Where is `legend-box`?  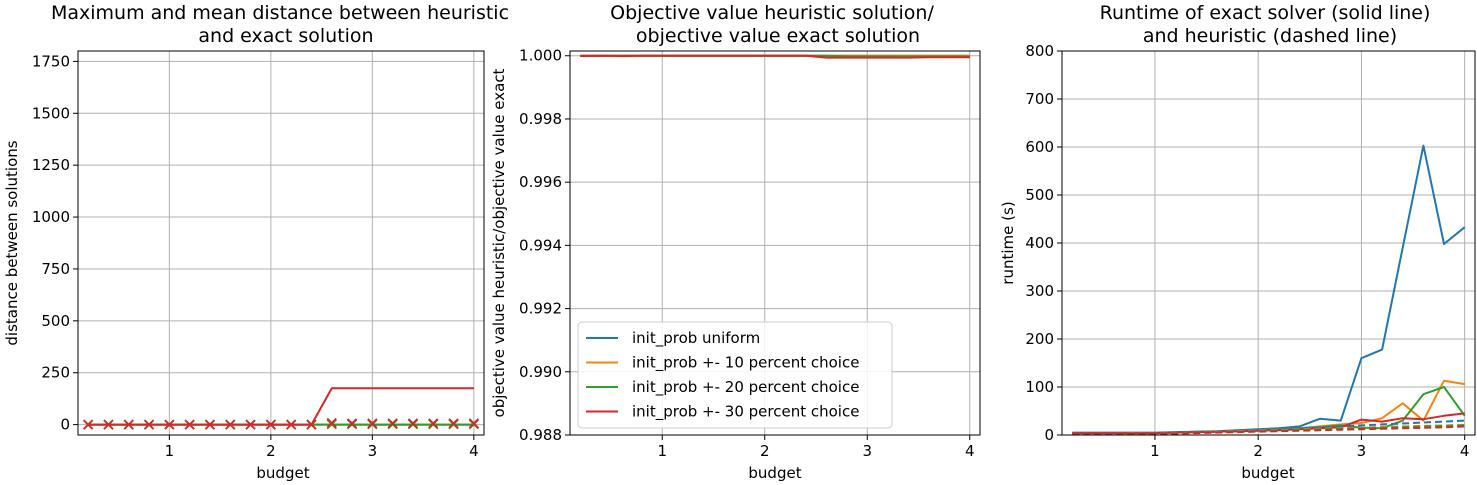
legend-box is located at coordinates (735, 375).